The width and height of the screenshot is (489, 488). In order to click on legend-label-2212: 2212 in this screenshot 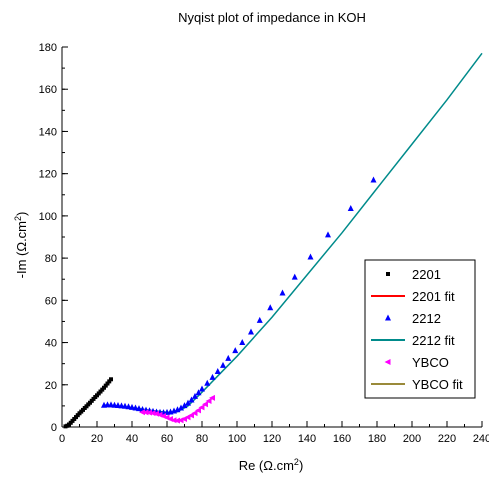, I will do `click(426, 318)`.